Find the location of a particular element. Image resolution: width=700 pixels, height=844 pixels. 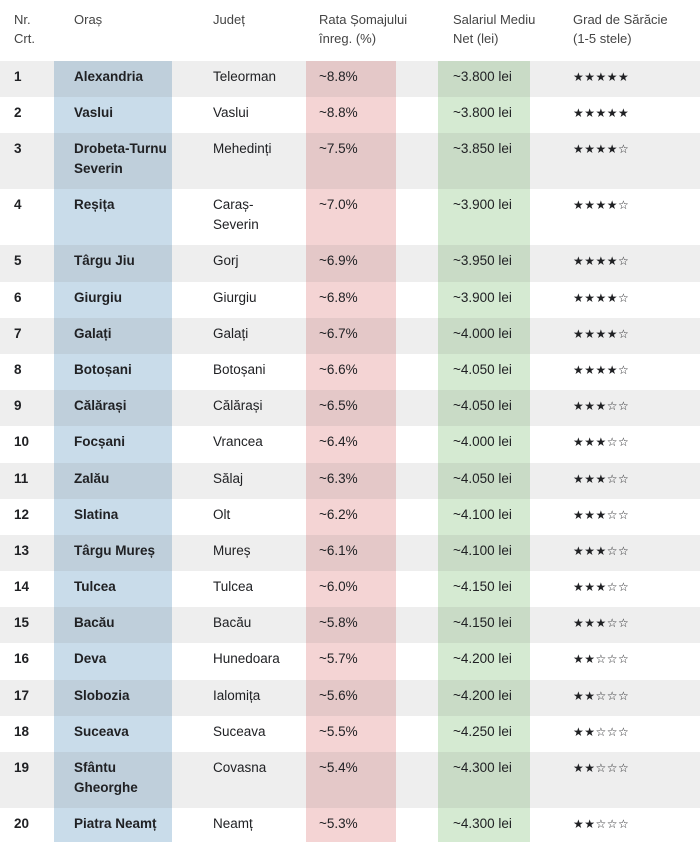

header-county: Județ is located at coordinates (229, 19).